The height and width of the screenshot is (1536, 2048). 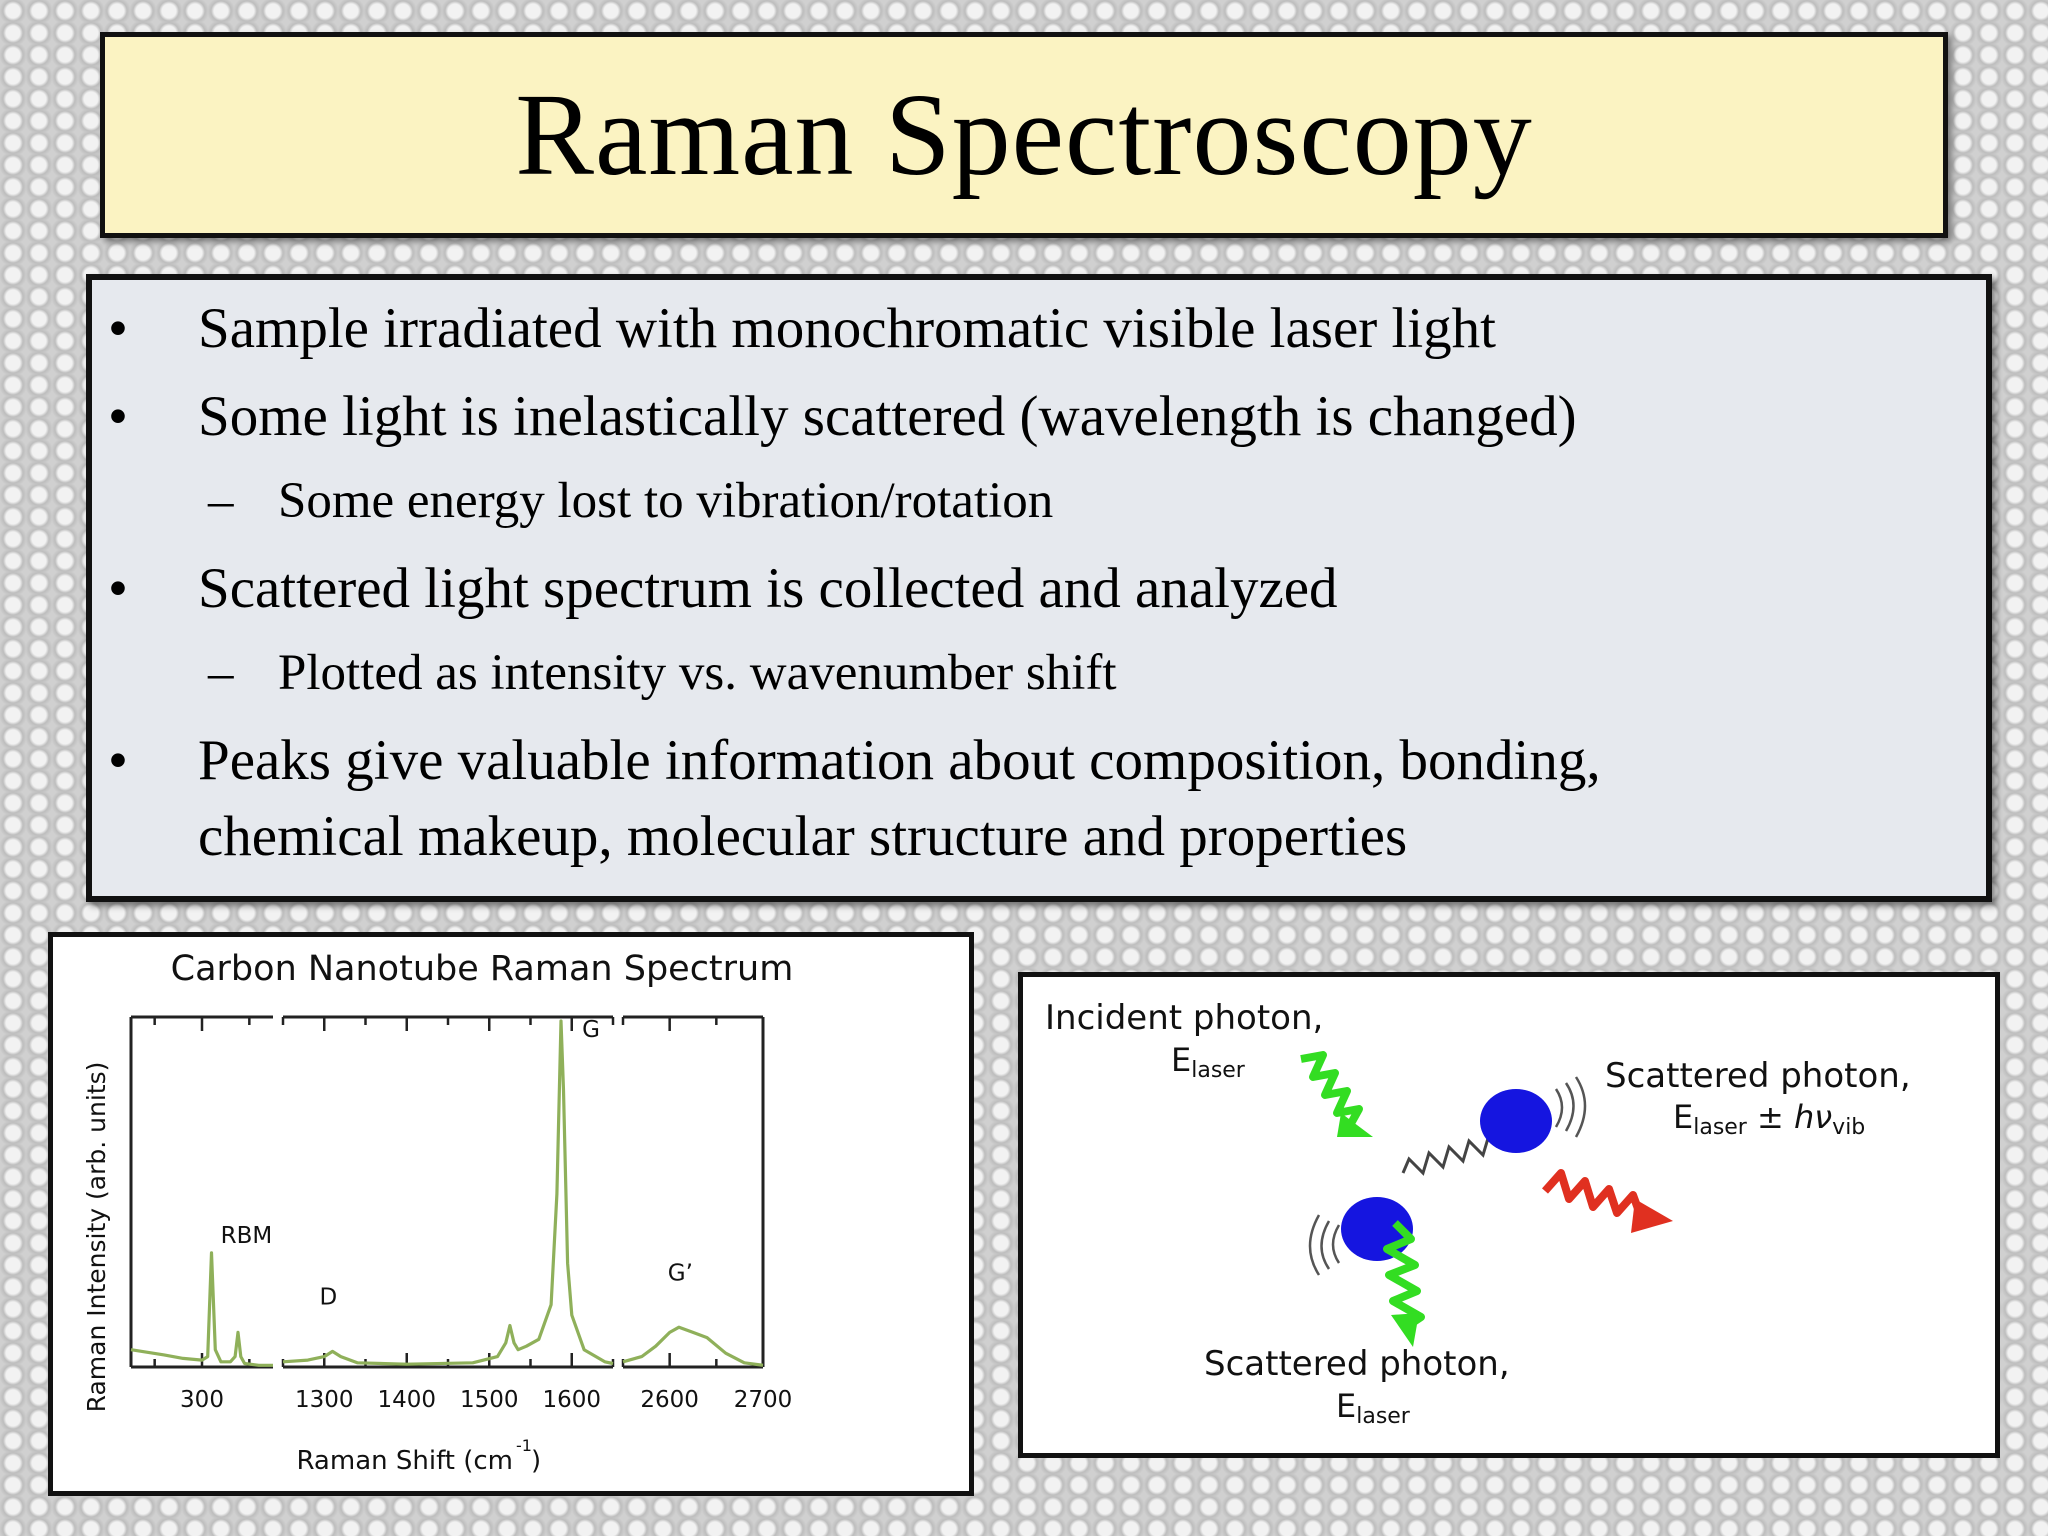 I want to click on incident-photon-arrowhead, so click(x=1355, y=1125).